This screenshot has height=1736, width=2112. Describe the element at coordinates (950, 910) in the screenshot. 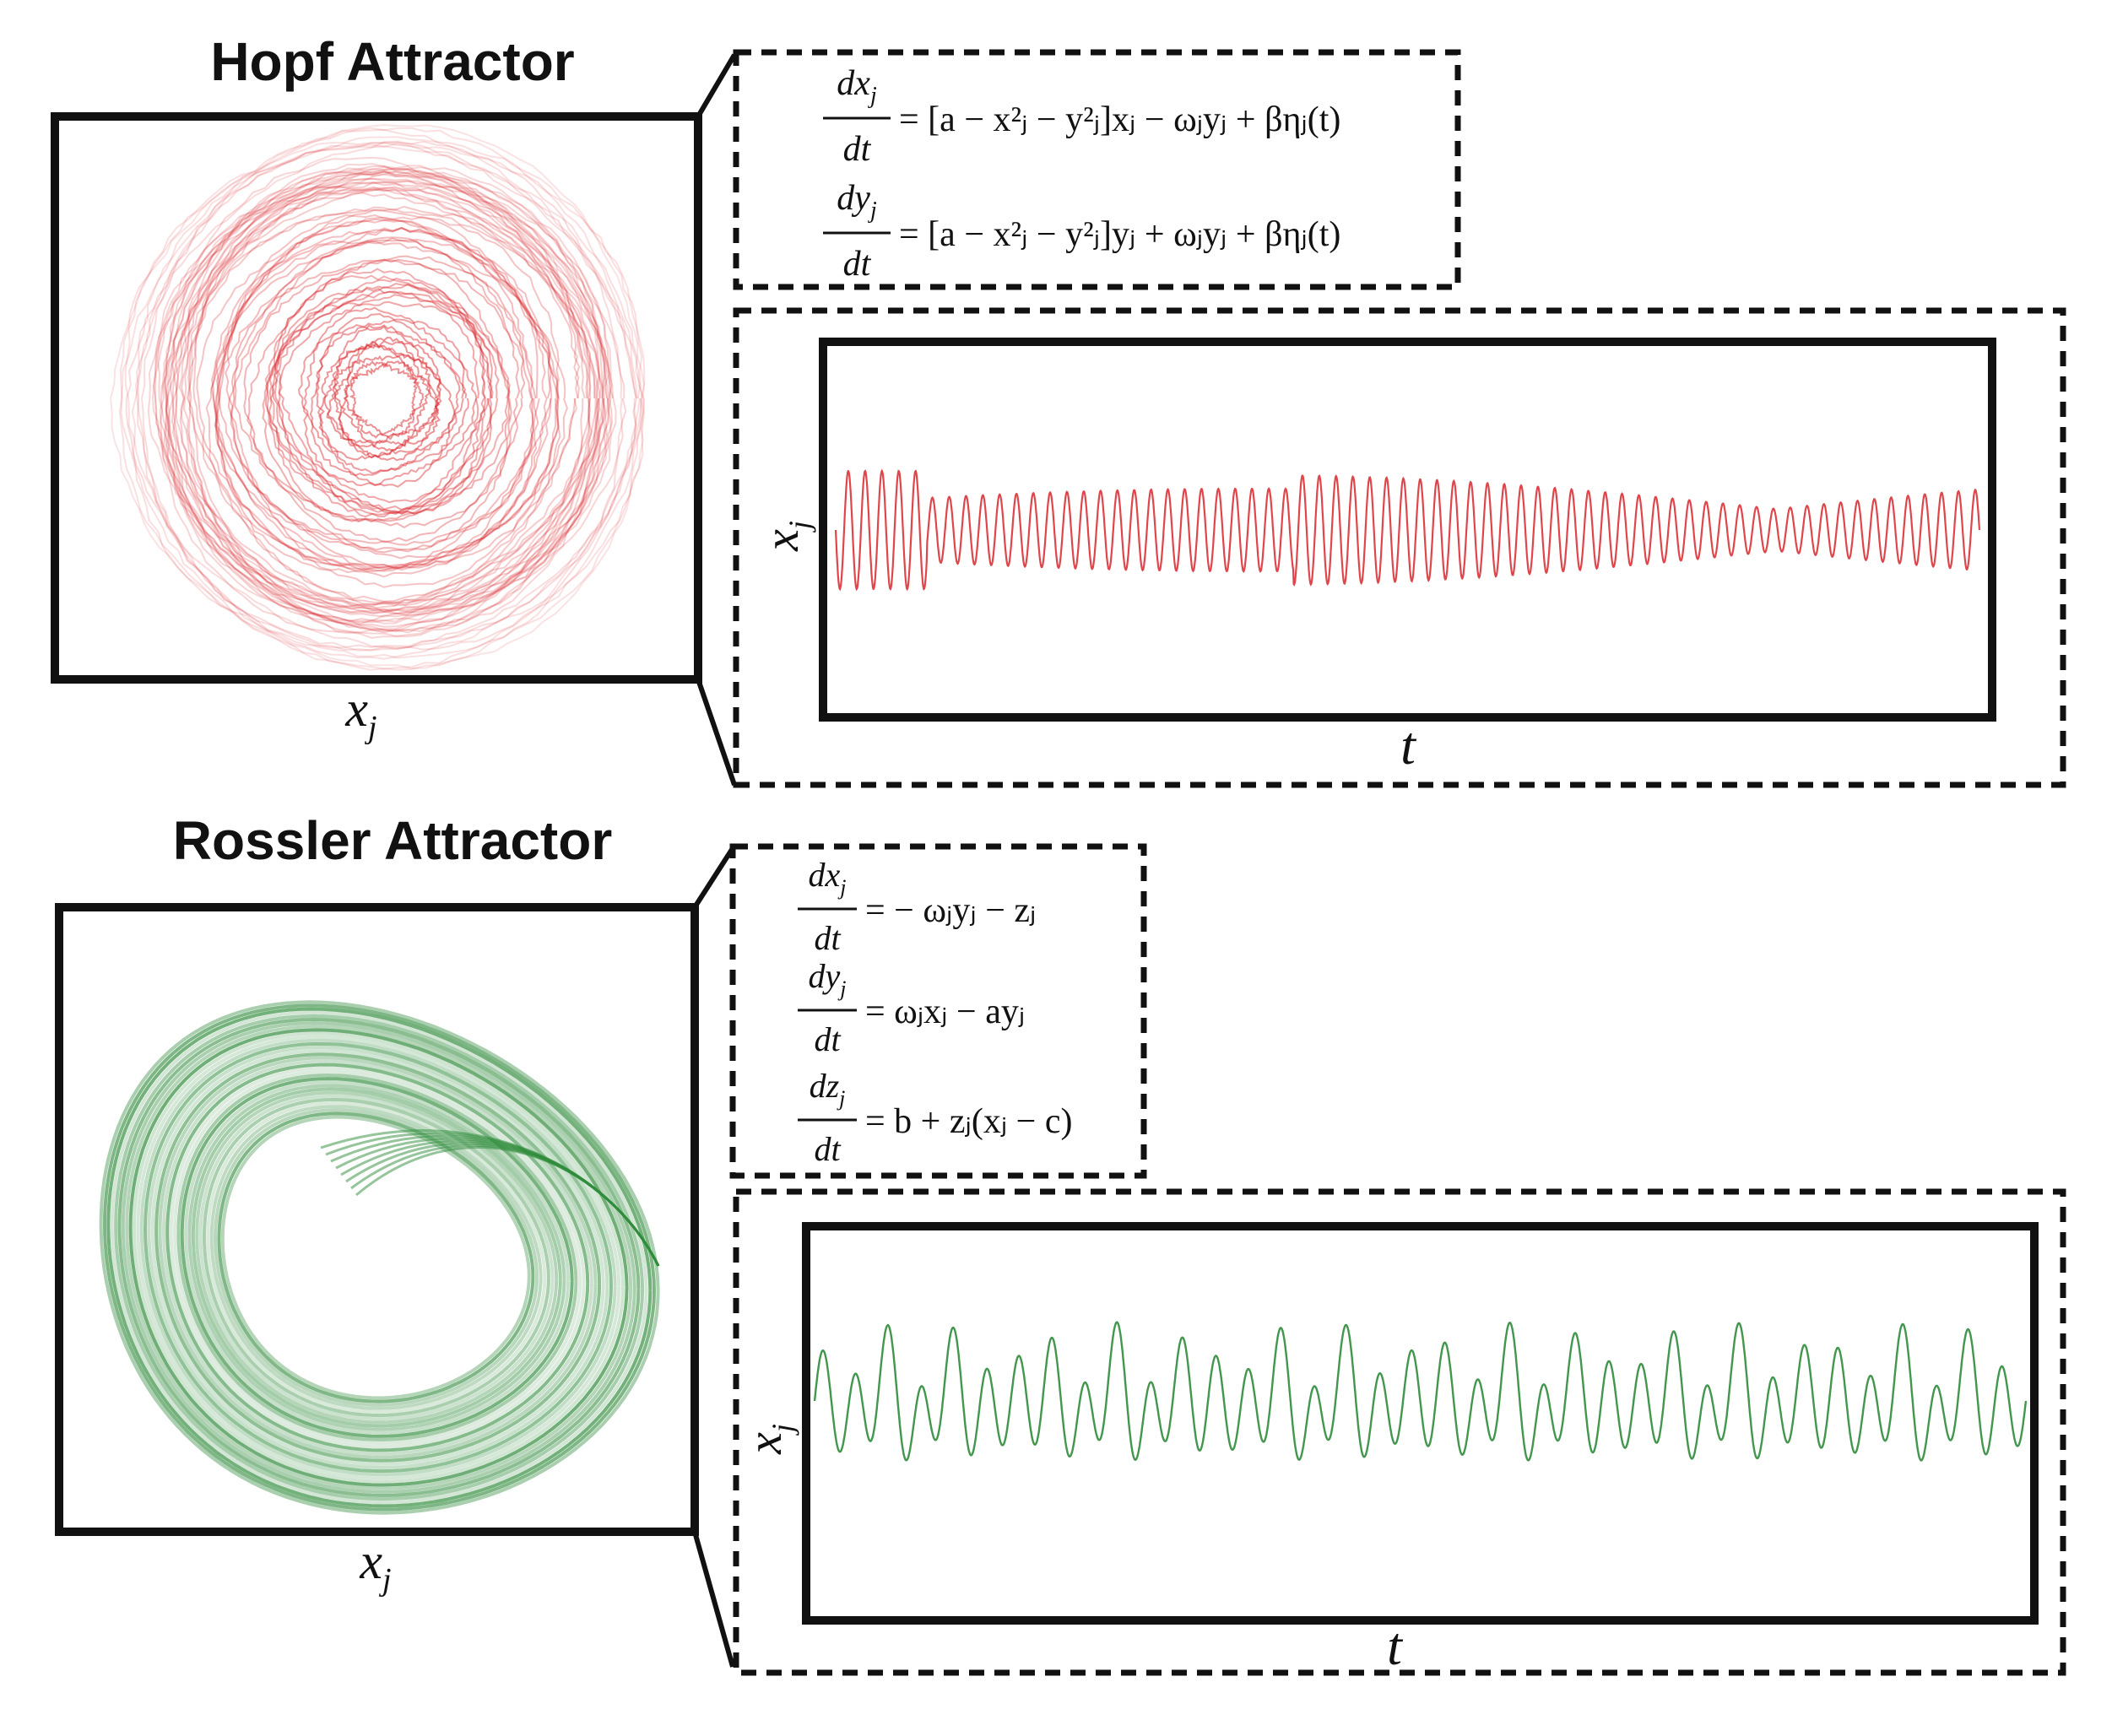

I see `rossler-eq1-rhs: = − ωⱼyⱼ − zⱼ` at that location.